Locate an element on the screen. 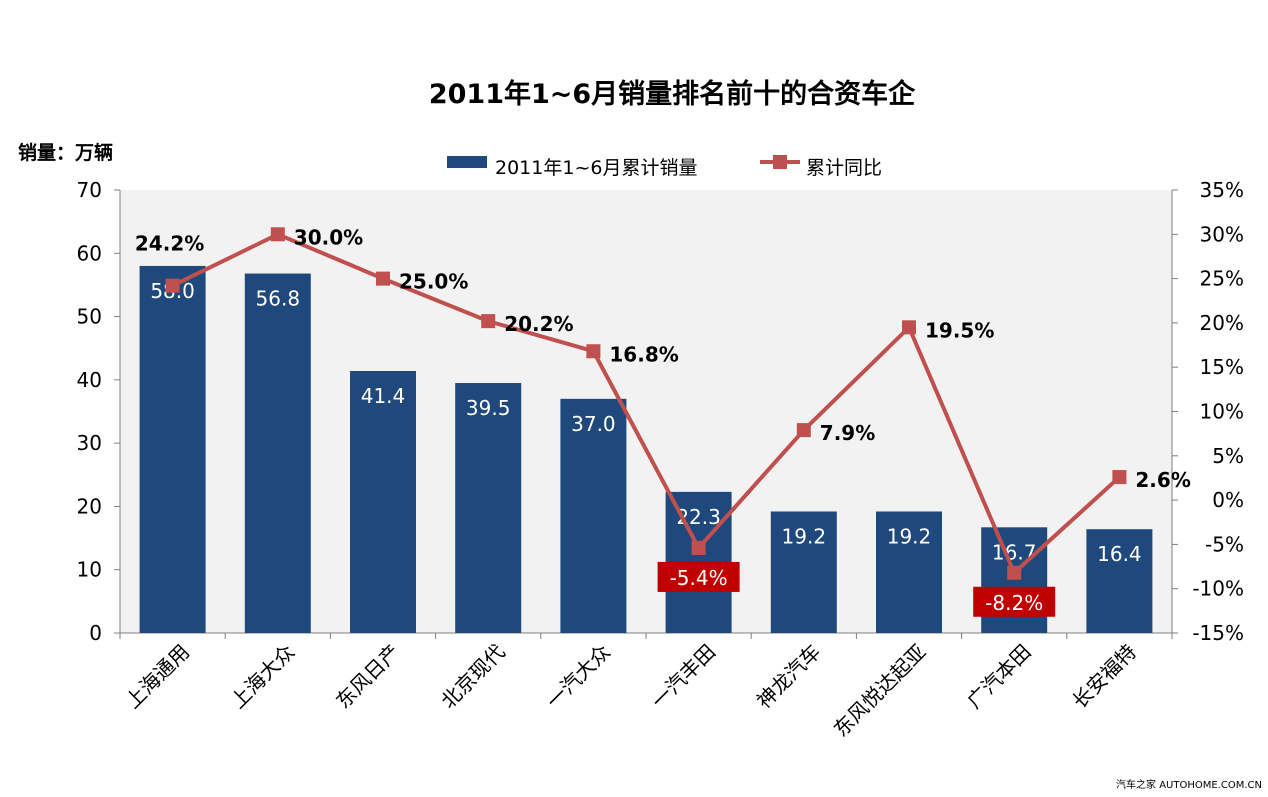  category-label: 神龙汽车 is located at coordinates (789, 677).